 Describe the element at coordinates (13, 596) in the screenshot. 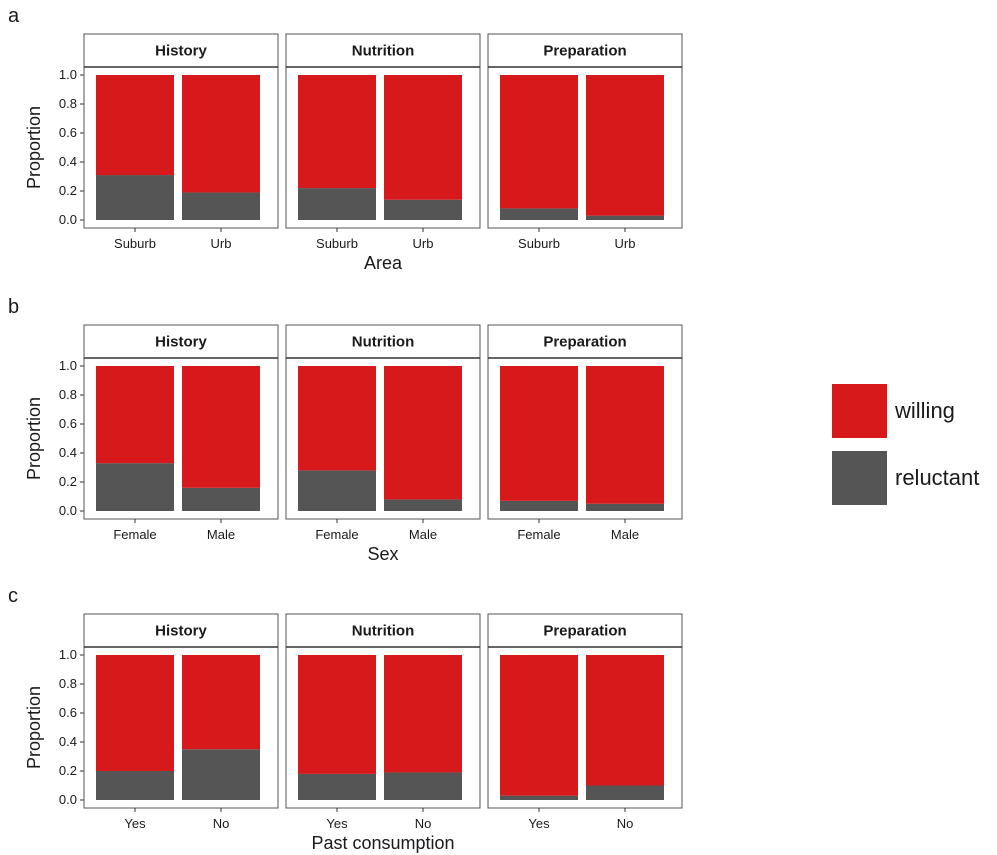

I see `panel-letter: c` at that location.